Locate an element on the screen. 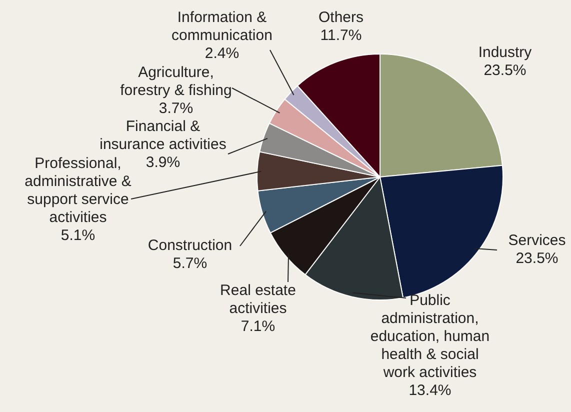 The height and width of the screenshot is (412, 571). slice-label: Real estate activities is located at coordinates (258, 299).